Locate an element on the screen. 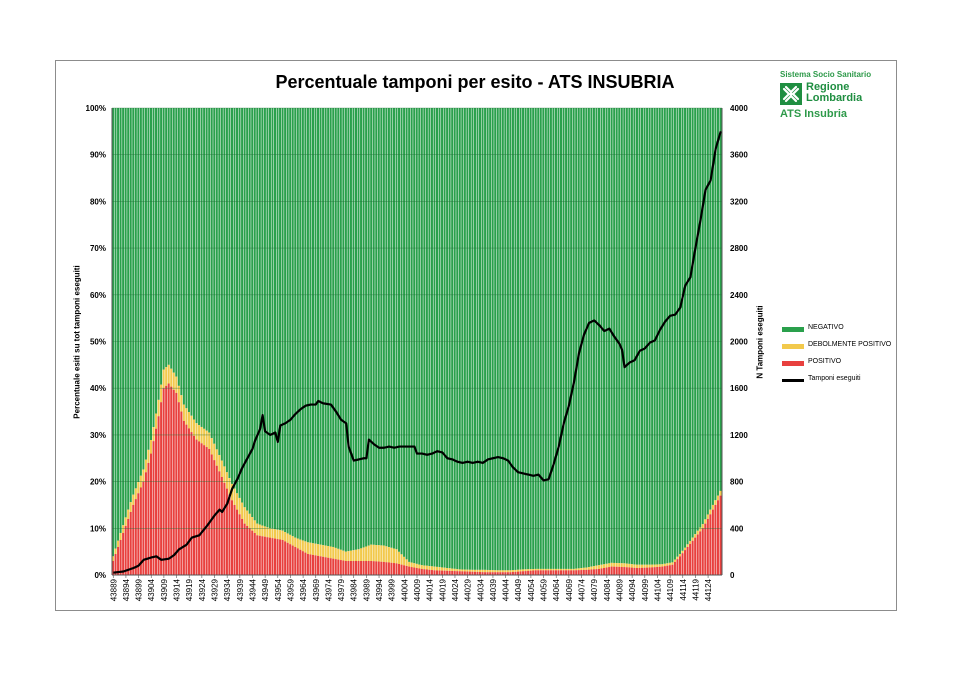 The width and height of the screenshot is (962, 683). y-tick-label: 50% is located at coordinates (98, 342).